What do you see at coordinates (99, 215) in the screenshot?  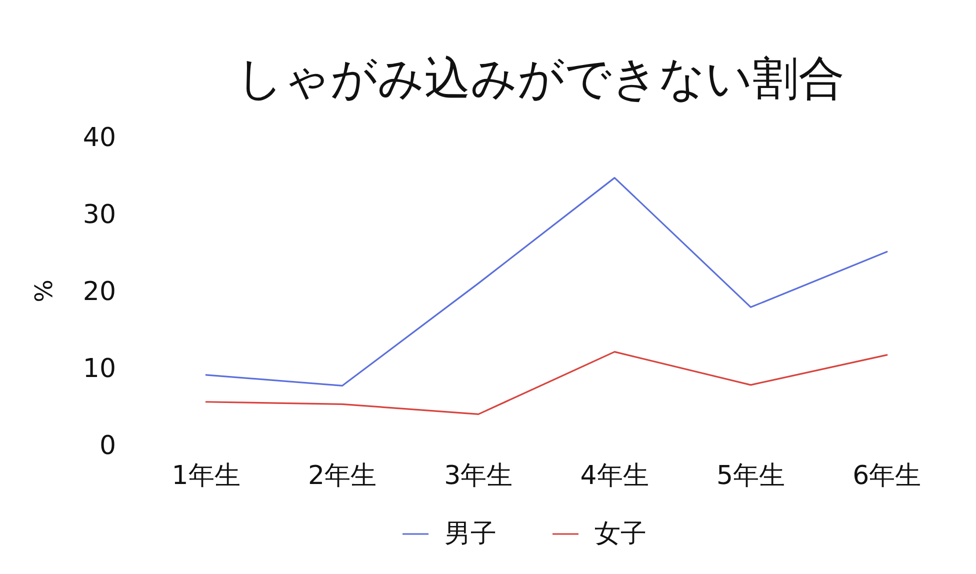 I see `y-tick-label: 30` at bounding box center [99, 215].